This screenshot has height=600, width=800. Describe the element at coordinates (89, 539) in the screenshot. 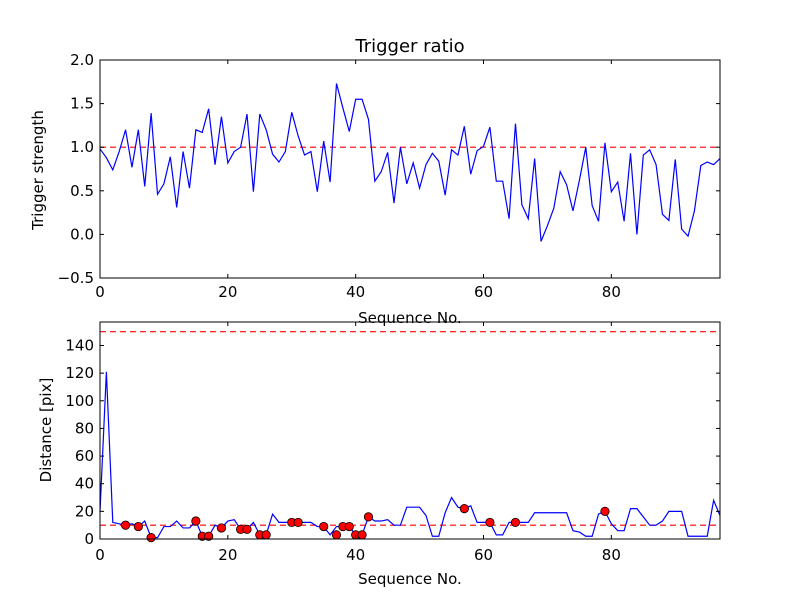

I see `y-tick-label: 0` at that location.